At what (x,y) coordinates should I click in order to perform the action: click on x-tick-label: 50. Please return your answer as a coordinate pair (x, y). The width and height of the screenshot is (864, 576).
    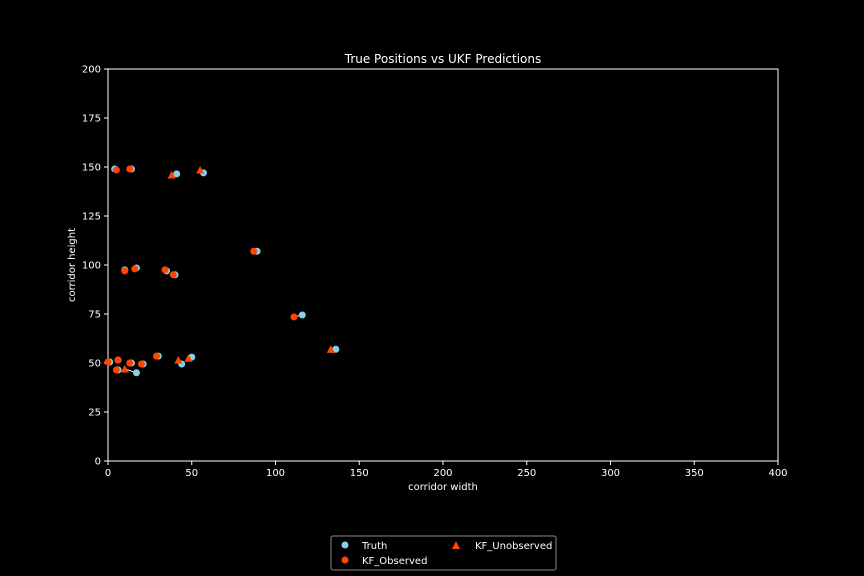
    Looking at the image, I should click on (191, 473).